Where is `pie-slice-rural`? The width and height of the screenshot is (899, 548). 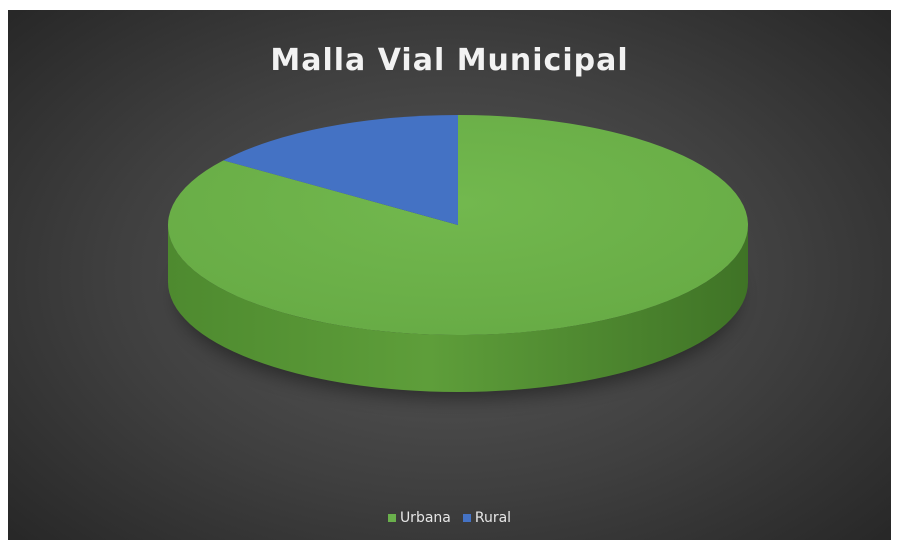 pie-slice-rural is located at coordinates (340, 170).